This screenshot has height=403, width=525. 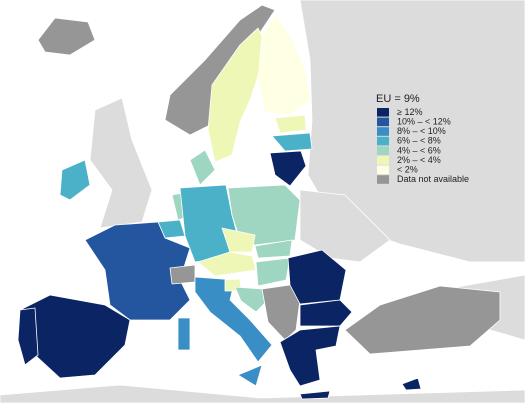 I want to click on turkey, so click(x=422, y=320).